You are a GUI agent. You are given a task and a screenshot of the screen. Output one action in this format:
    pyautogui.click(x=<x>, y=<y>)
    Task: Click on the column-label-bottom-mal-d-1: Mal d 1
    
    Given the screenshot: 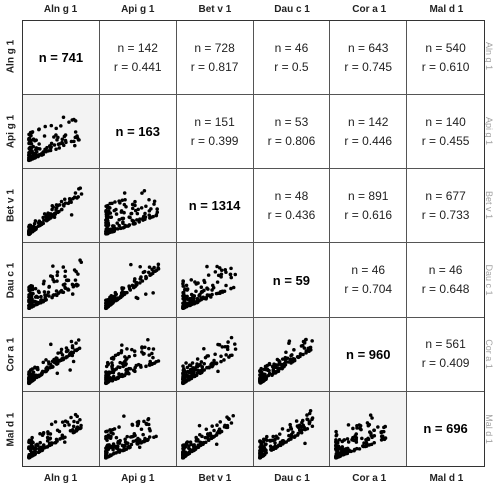 What is the action you would take?
    pyautogui.click(x=446, y=478)
    